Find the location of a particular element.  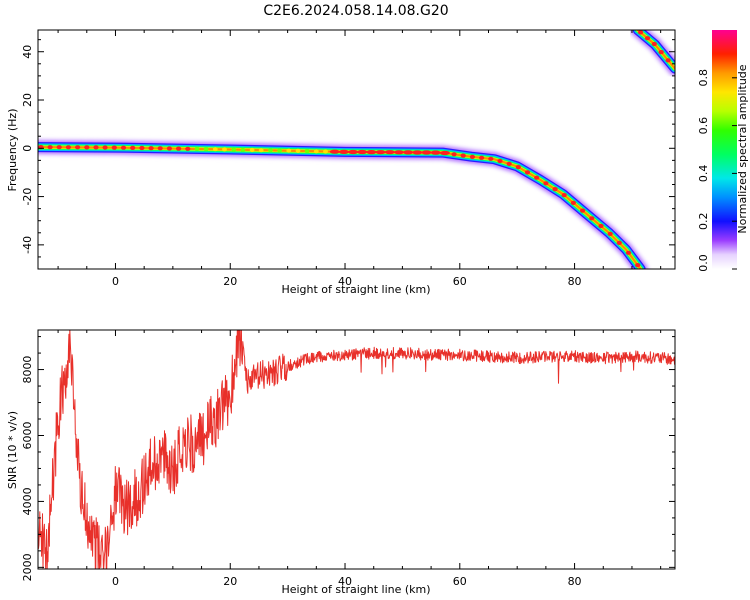

x-tick-label: 20 is located at coordinates (230, 581).